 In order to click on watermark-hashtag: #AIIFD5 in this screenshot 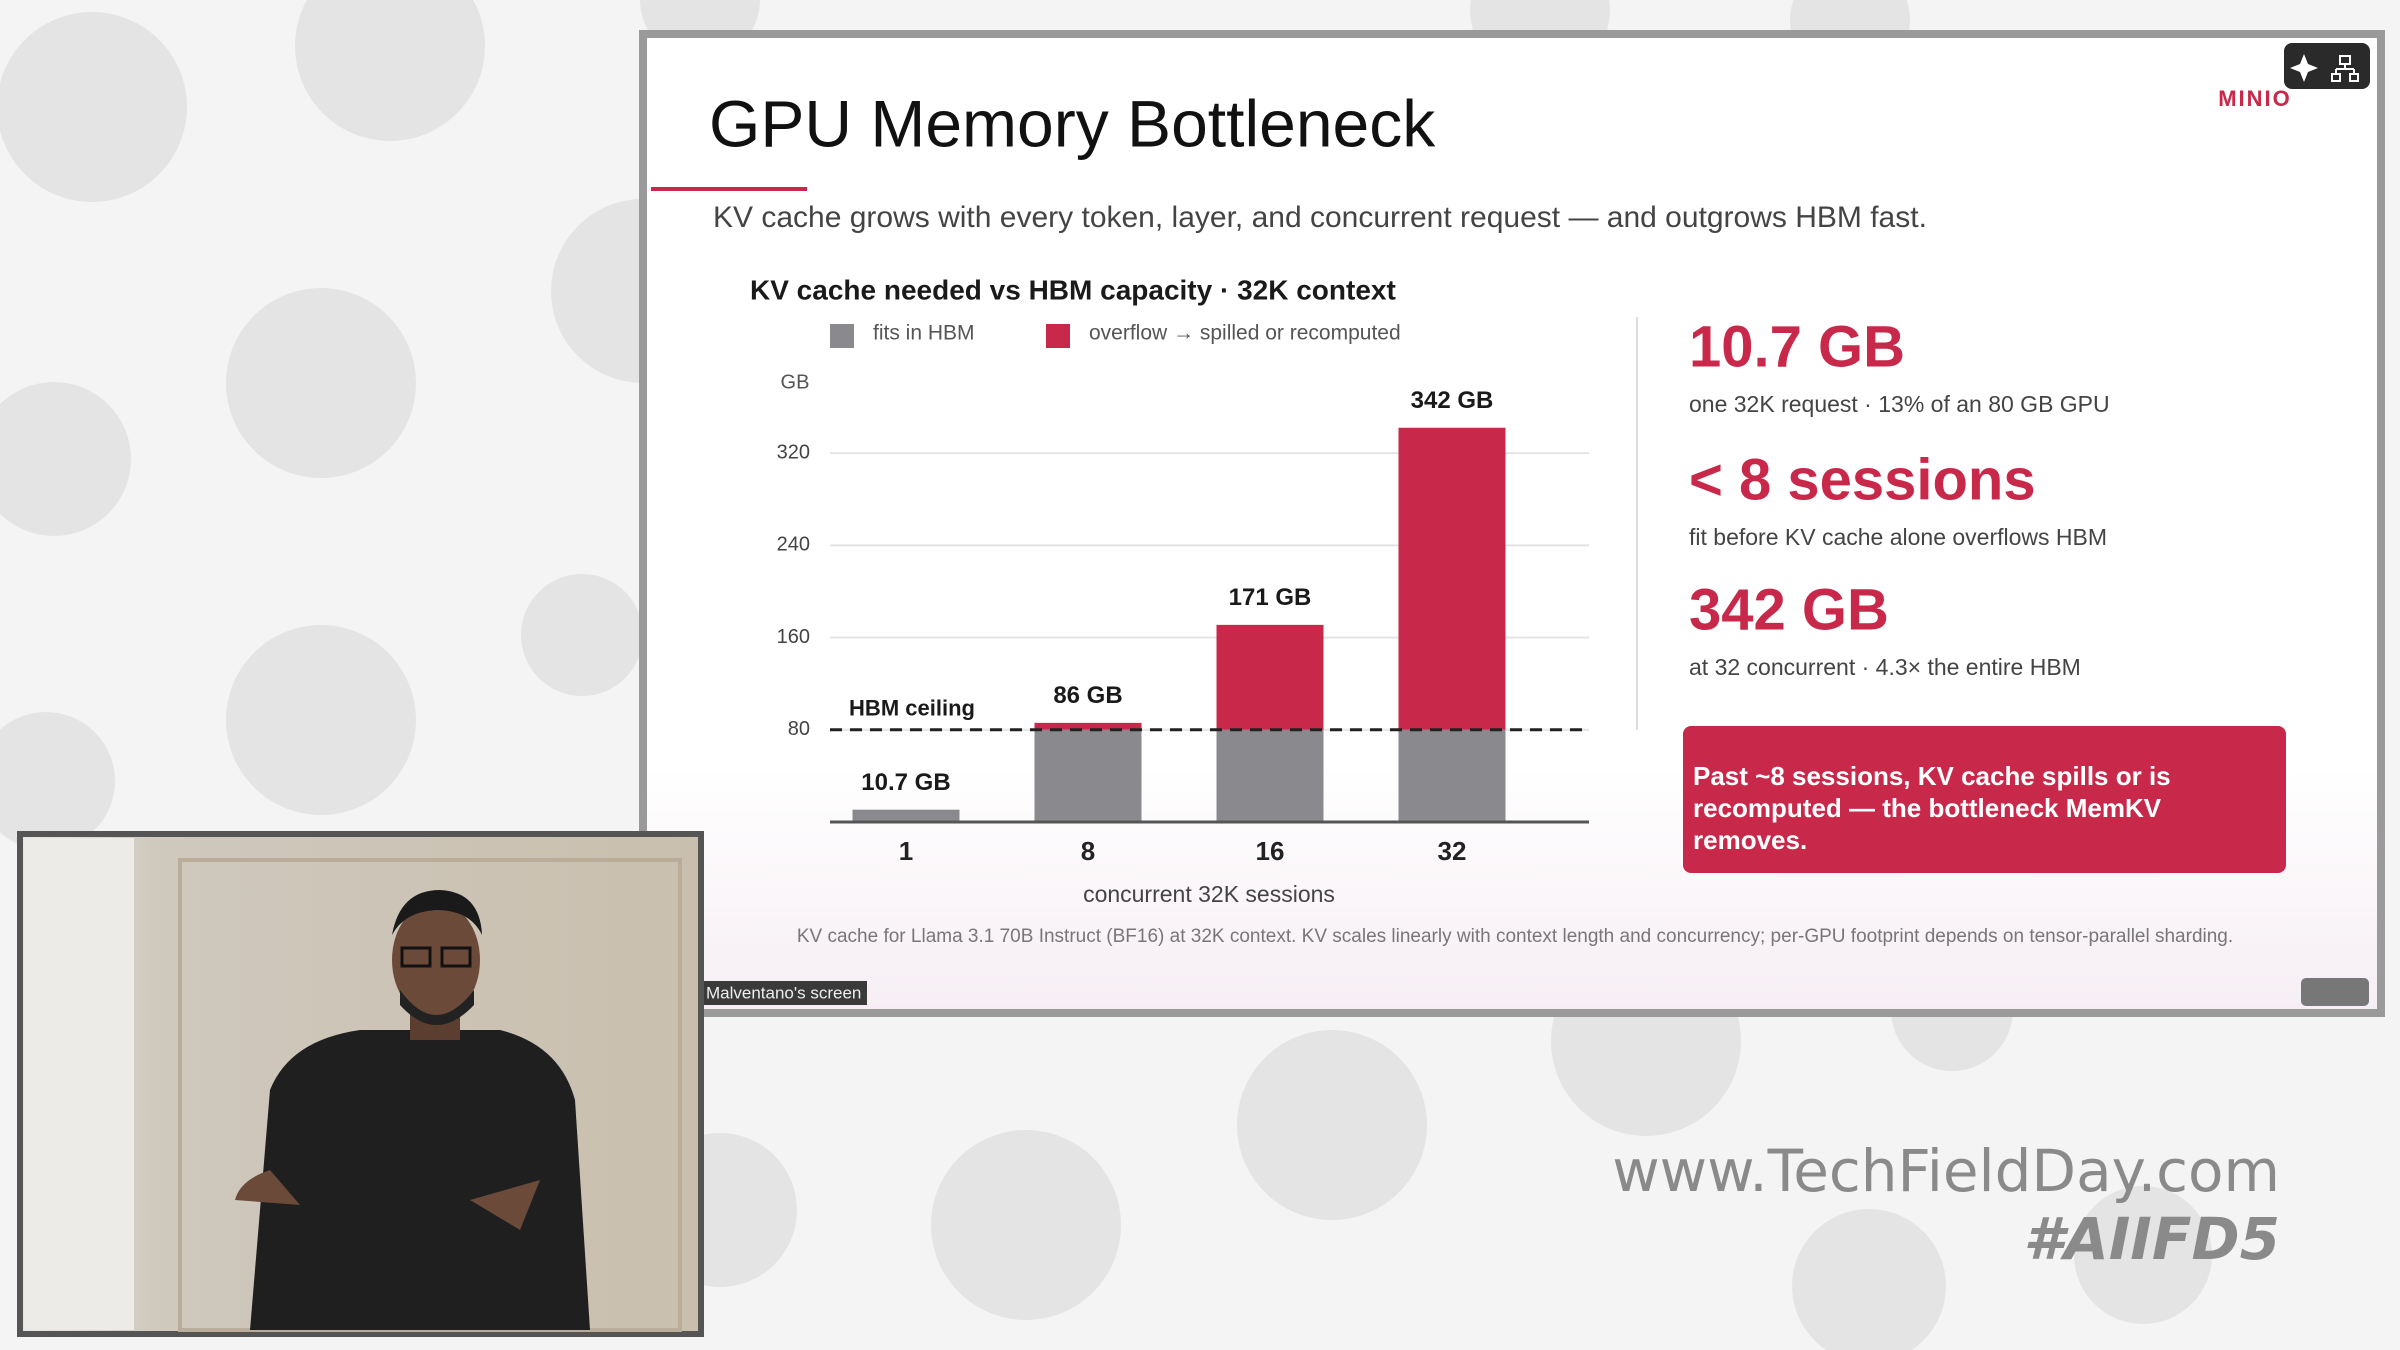, I will do `click(2151, 1239)`.